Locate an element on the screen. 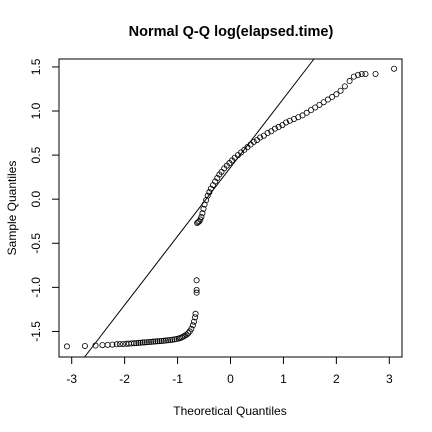  x-axis-ticks: -3 -2 -1 0 1 2 3 is located at coordinates (229, 371).